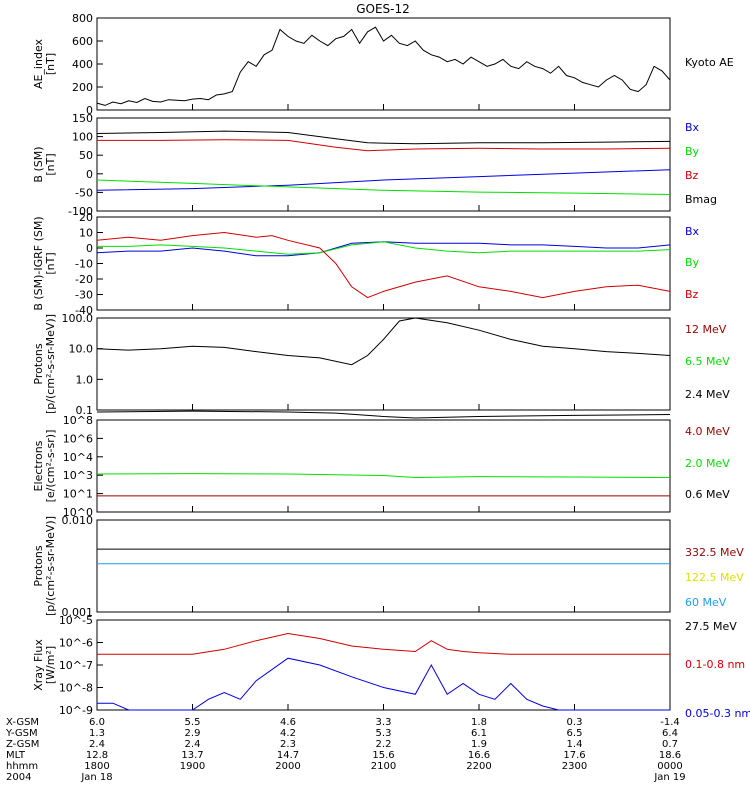  Describe the element at coordinates (82, 118) in the screenshot. I see `y-tick-label: 150` at that location.